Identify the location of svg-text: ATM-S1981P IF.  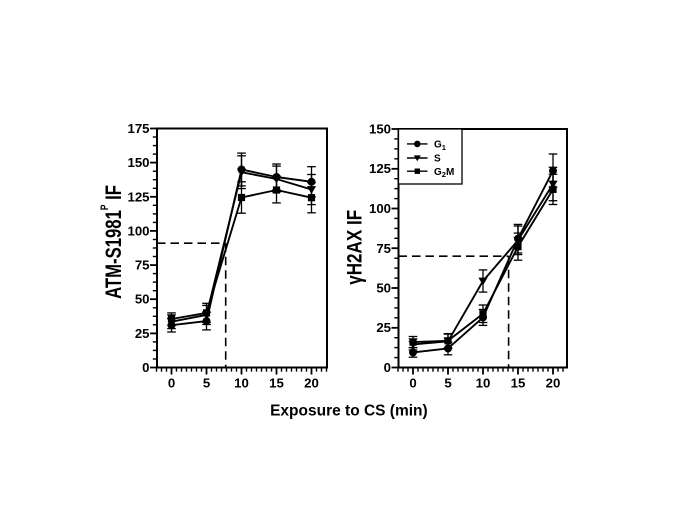
(113, 242).